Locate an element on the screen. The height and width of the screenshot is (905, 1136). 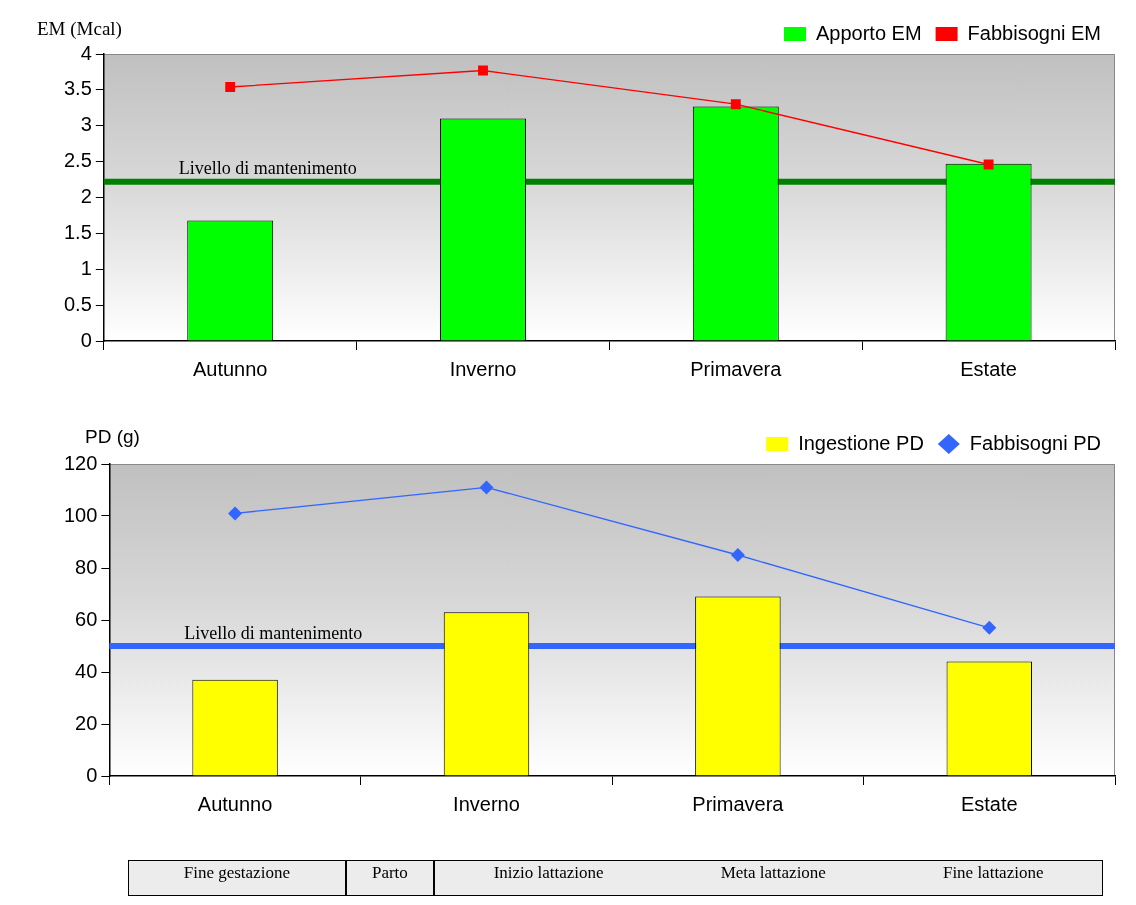
y-tick-label: 1 is located at coordinates (86, 267).